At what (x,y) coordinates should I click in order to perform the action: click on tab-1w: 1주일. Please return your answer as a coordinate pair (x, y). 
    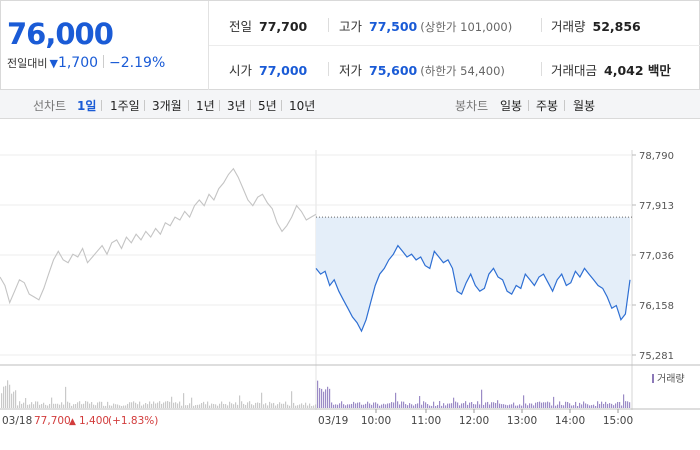
    Looking at the image, I should click on (125, 106).